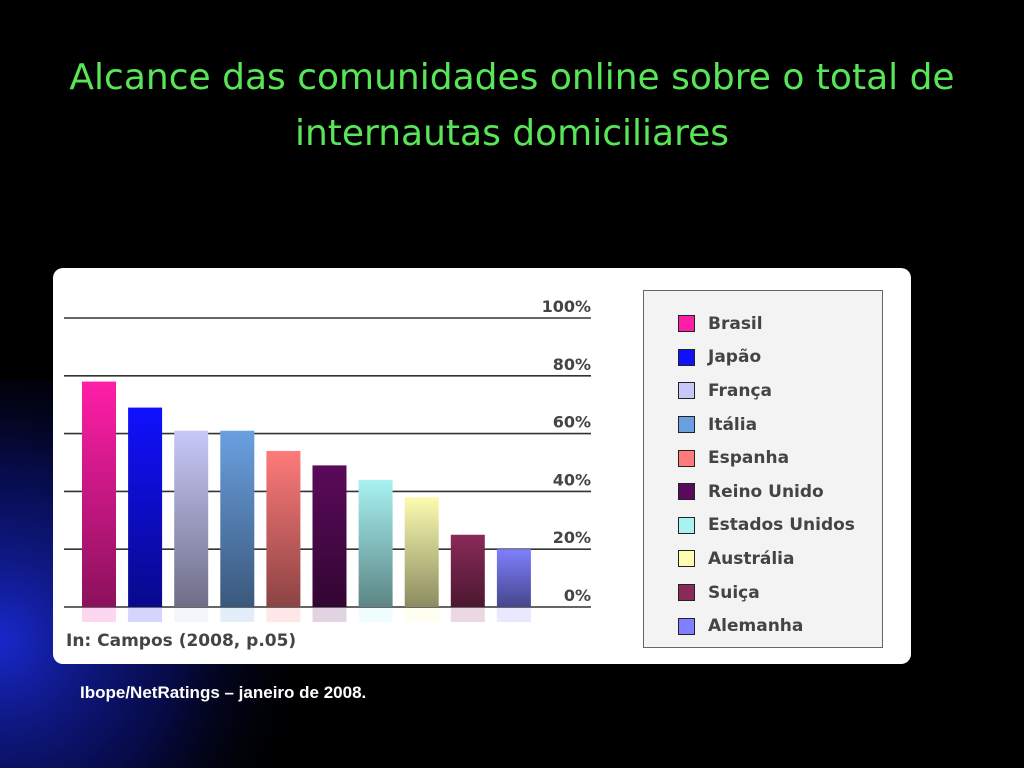 Image resolution: width=1024 pixels, height=768 pixels. What do you see at coordinates (749, 458) in the screenshot?
I see `legend-label: Espanha` at bounding box center [749, 458].